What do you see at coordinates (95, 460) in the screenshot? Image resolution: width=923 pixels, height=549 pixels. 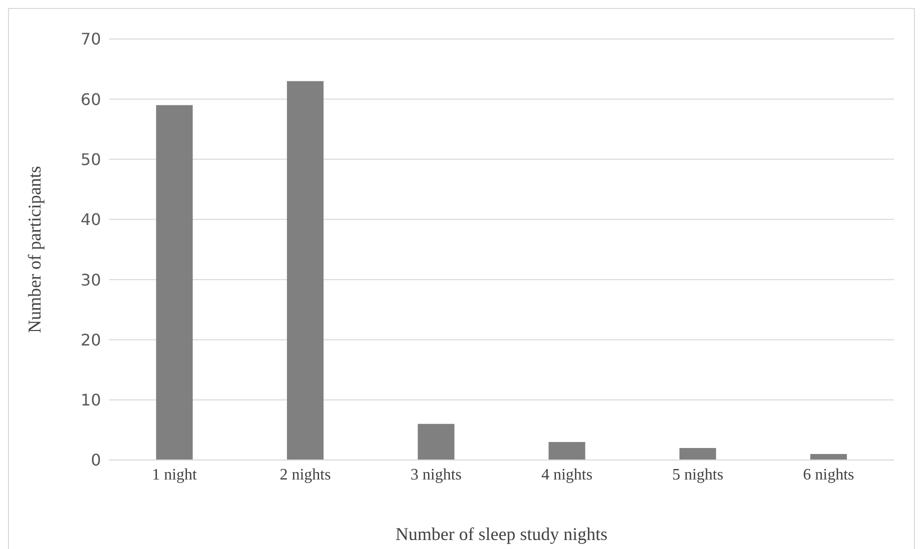 I see `y-tick-label: 0` at bounding box center [95, 460].